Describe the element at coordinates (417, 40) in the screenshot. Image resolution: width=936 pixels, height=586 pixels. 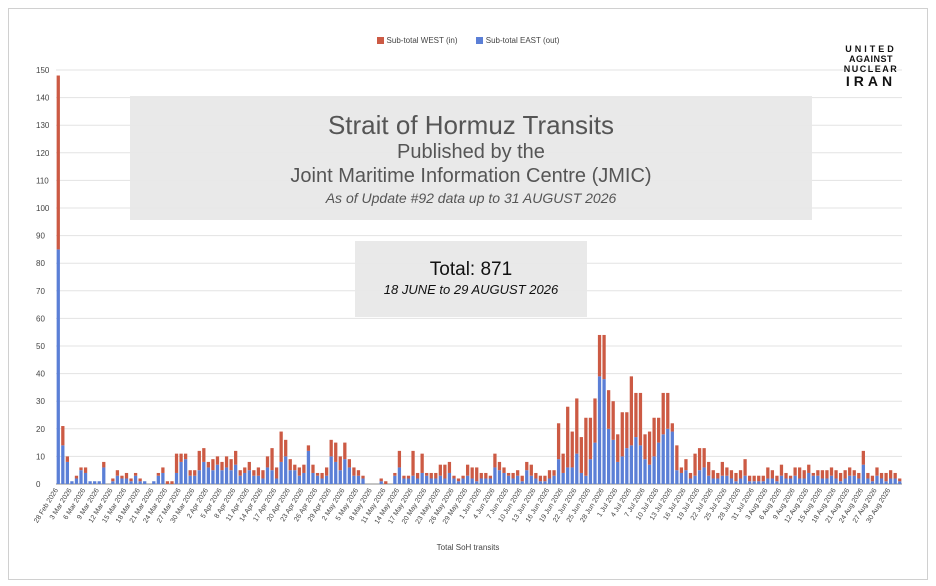
I see `legend-item-west: Sub-total WEST (in)` at that location.